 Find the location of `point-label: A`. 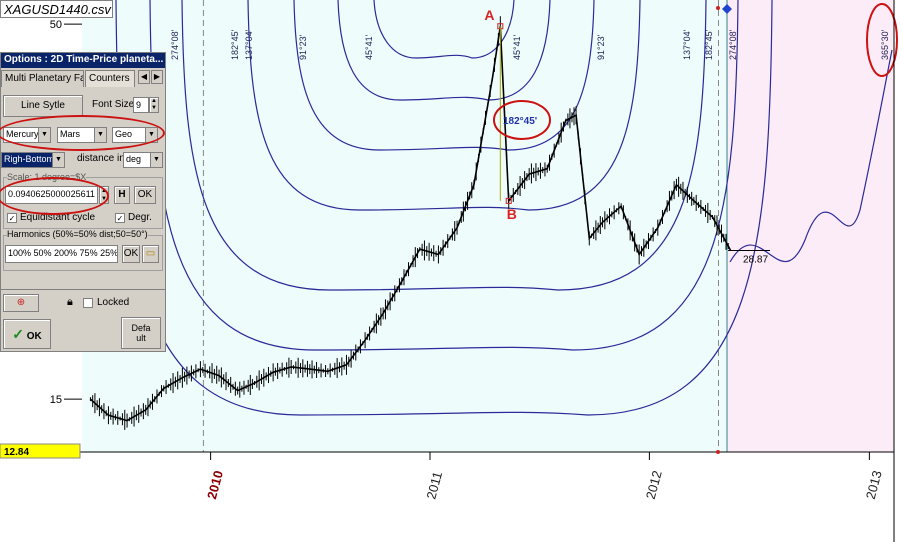

point-label: A is located at coordinates (489, 15).